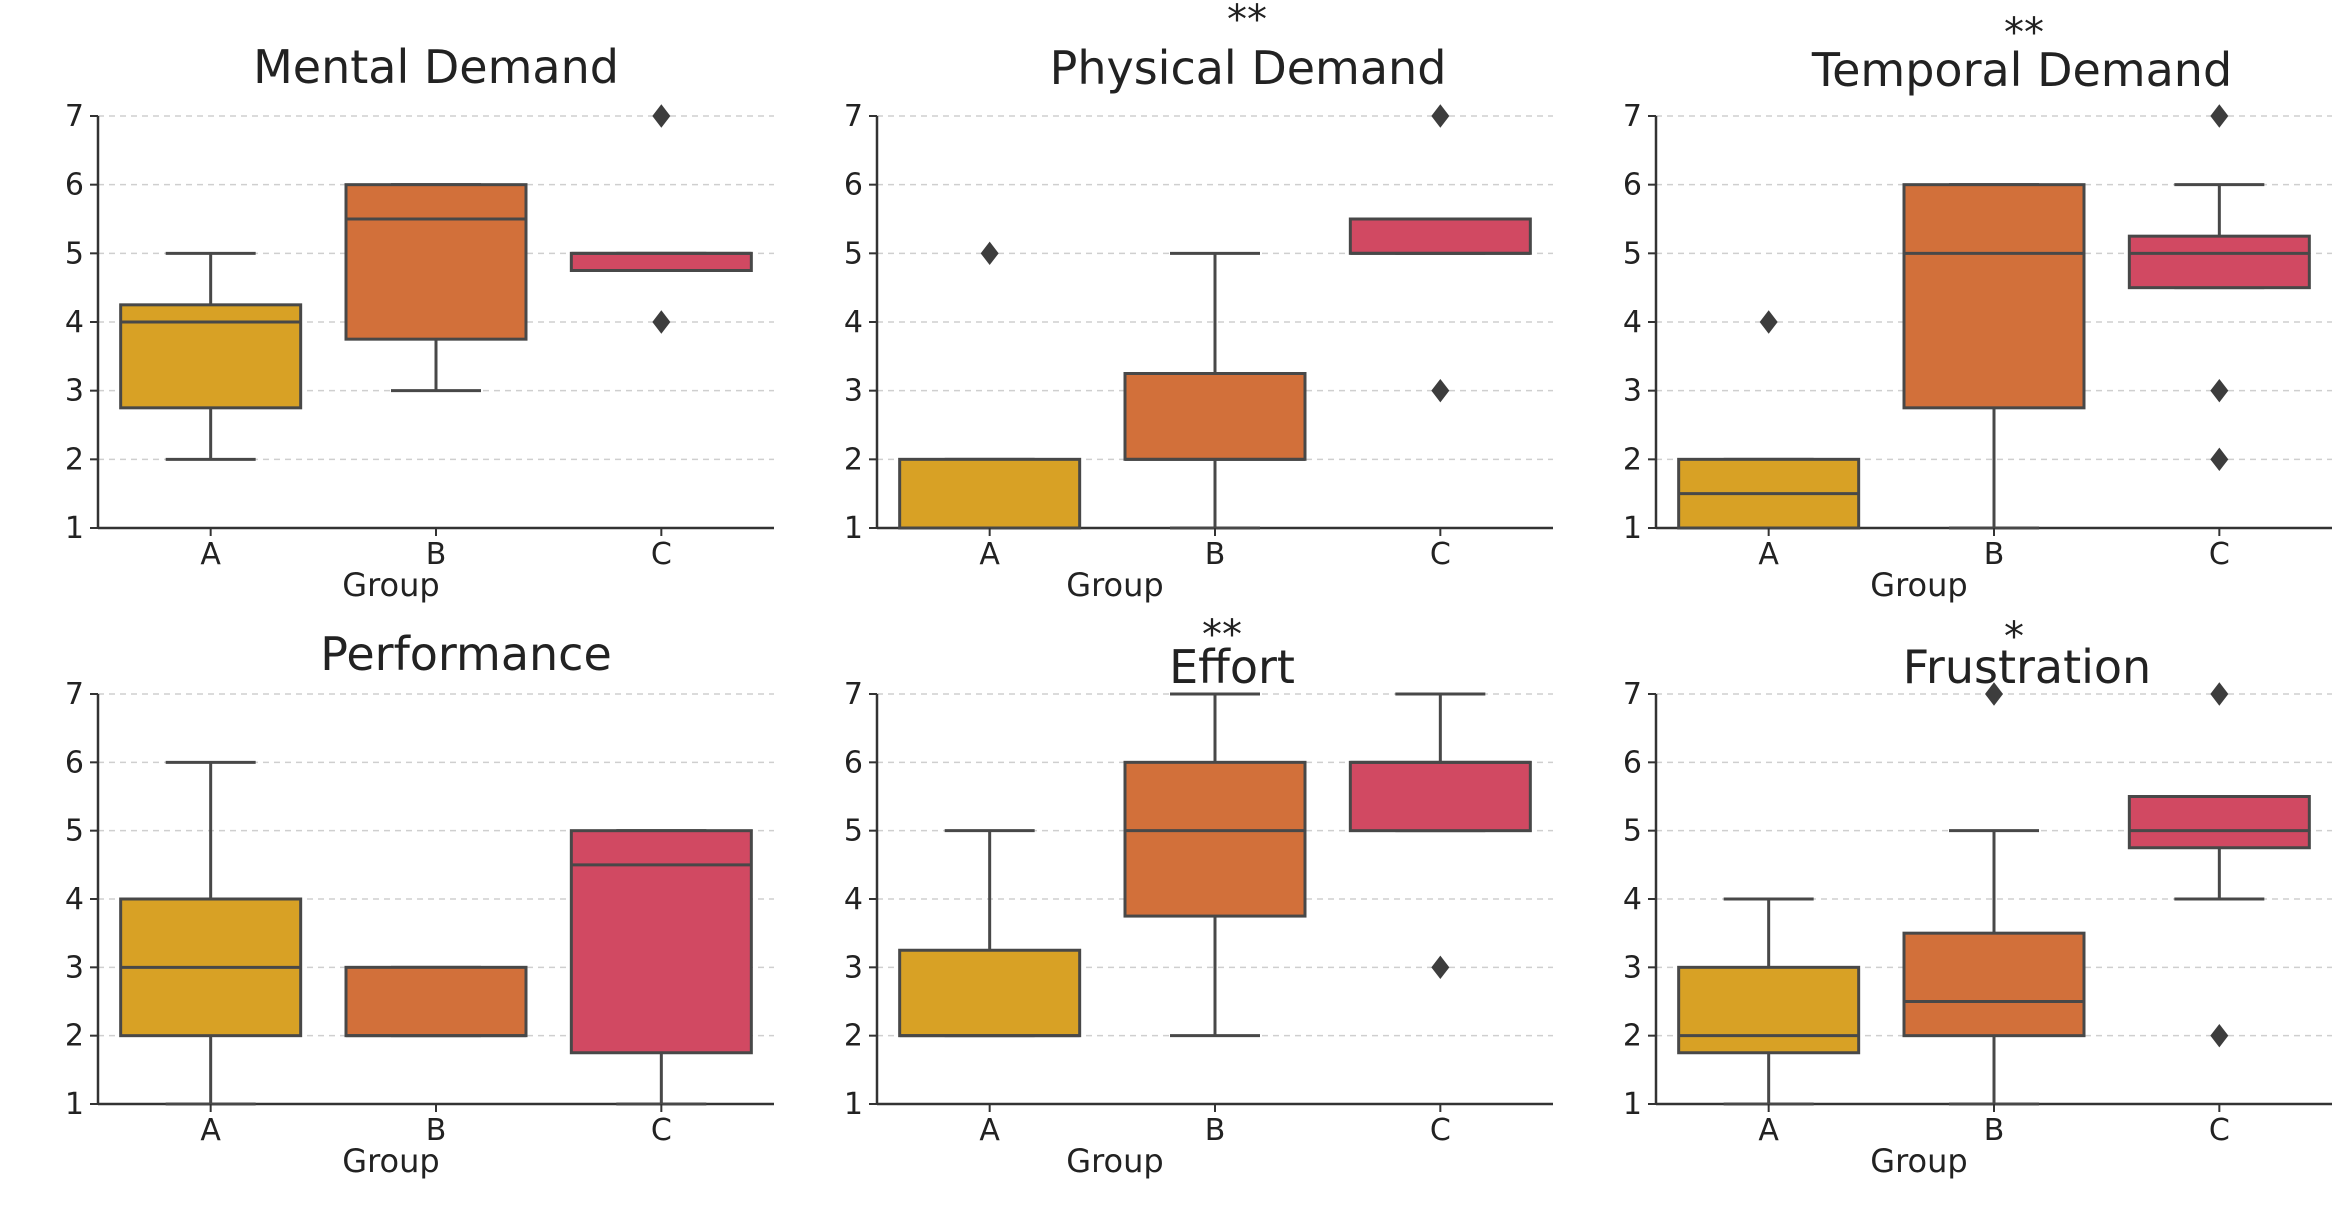  I want to click on chart-panel-5: 1 2 3 4 5 6 7 A B C Group Effort**, so click(1198, 896).